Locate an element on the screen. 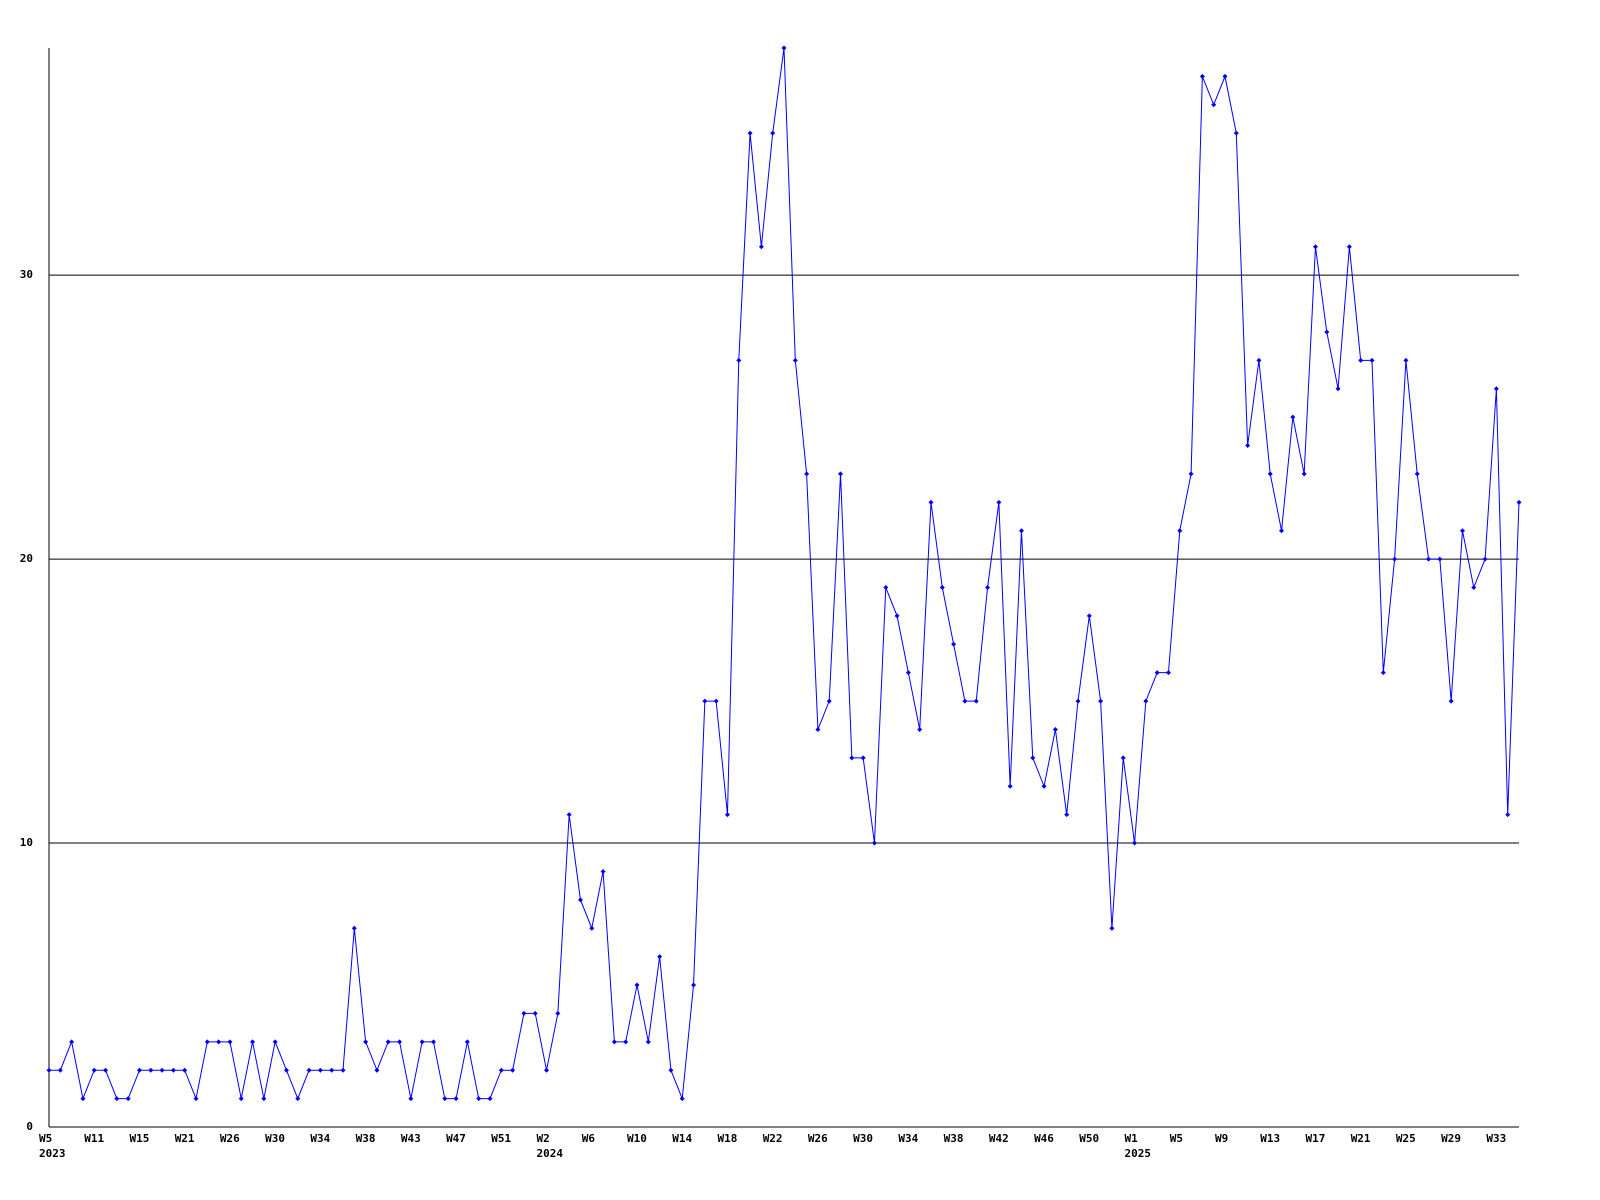  y-tick-label: 0 is located at coordinates (29, 1126).